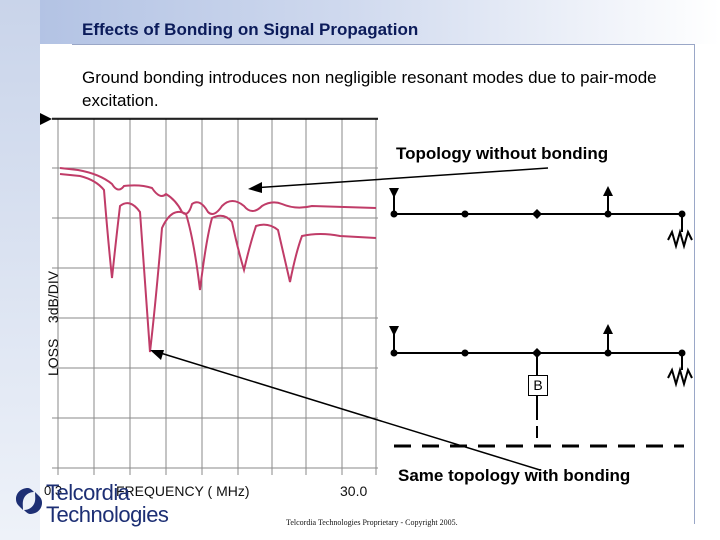 The image size is (720, 540). What do you see at coordinates (538, 385) in the screenshot?
I see `bond-label-box: B` at bounding box center [538, 385].